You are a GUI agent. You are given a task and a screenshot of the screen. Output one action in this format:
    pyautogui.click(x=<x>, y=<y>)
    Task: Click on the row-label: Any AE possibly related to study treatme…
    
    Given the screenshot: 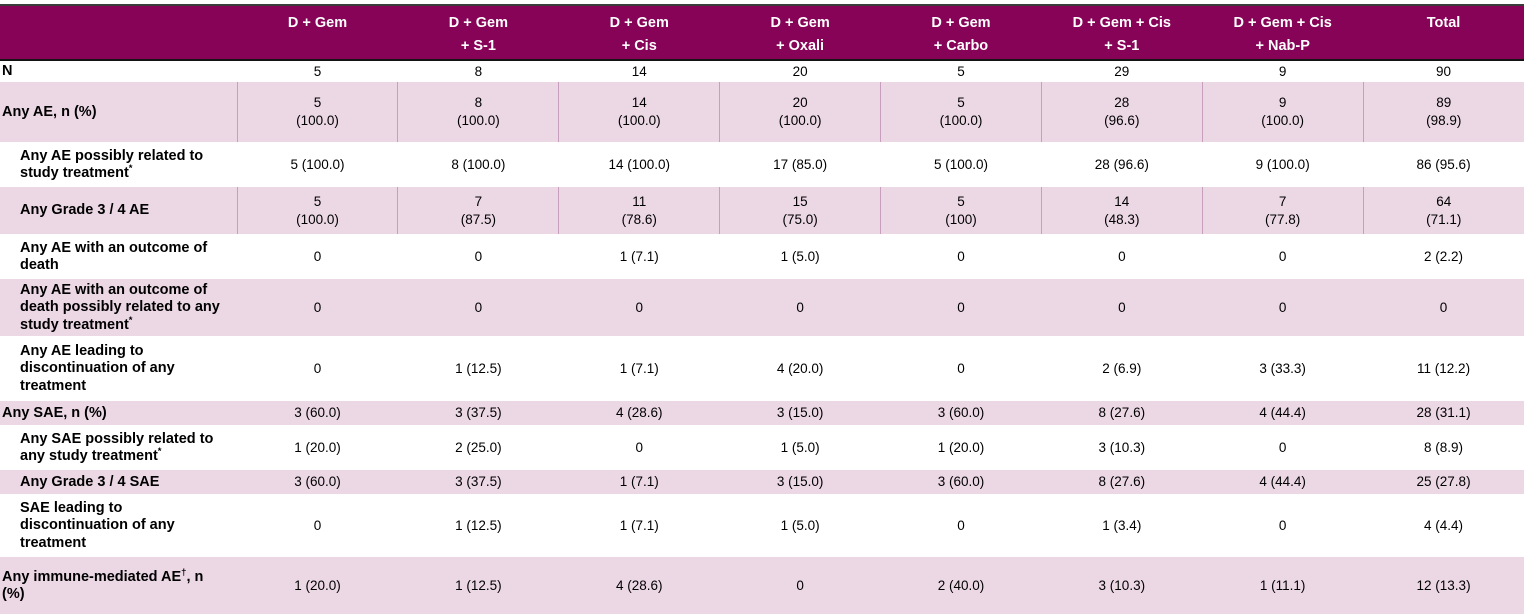 What is the action you would take?
    pyautogui.click(x=118, y=164)
    